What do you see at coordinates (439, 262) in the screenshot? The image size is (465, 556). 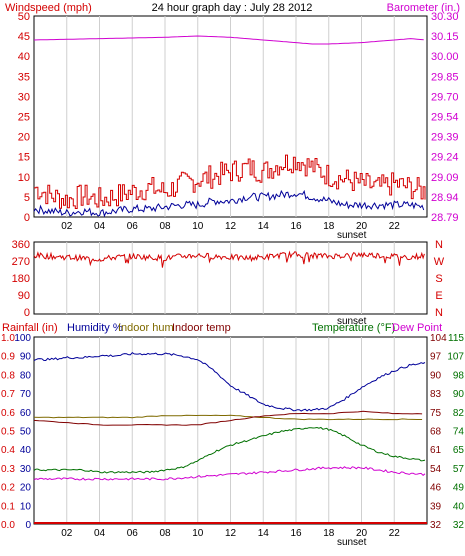 I see `y2-tick-label: W` at bounding box center [439, 262].